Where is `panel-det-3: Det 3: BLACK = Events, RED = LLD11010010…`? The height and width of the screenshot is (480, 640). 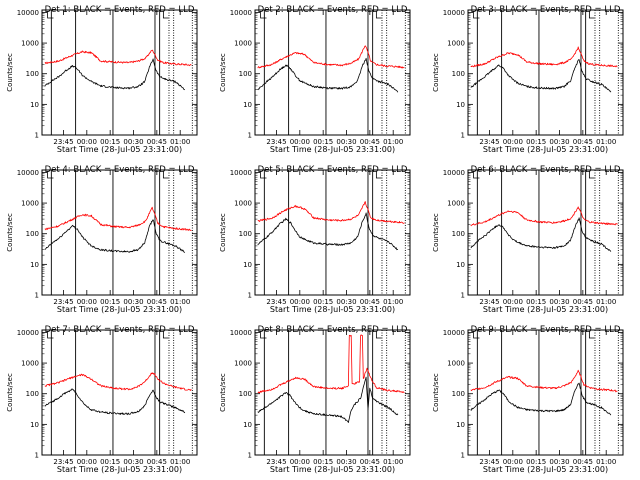
panel-det-3: Det 3: BLACK = Events, RED = LLD11010010… is located at coordinates (528, 79).